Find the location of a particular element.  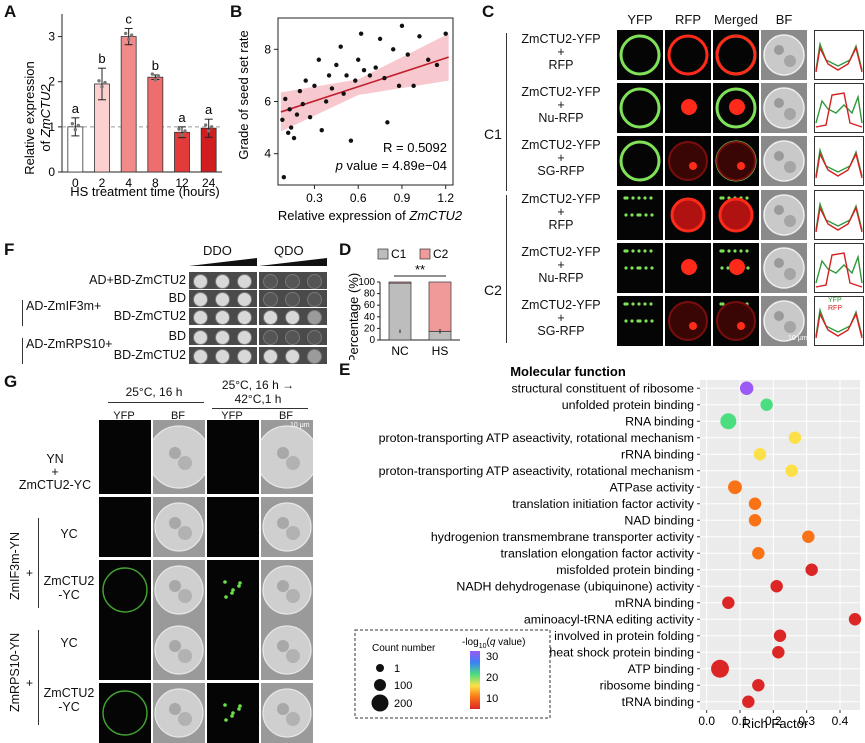

d-xtick-label: NC is located at coordinates (400, 351).